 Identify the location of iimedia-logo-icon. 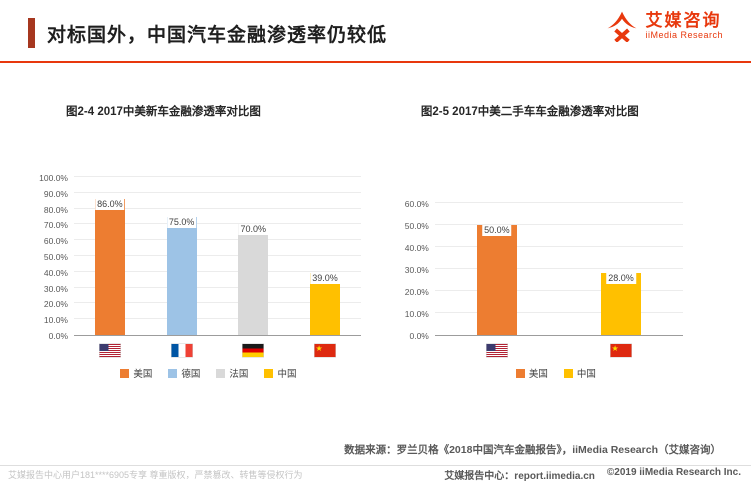
(622, 26).